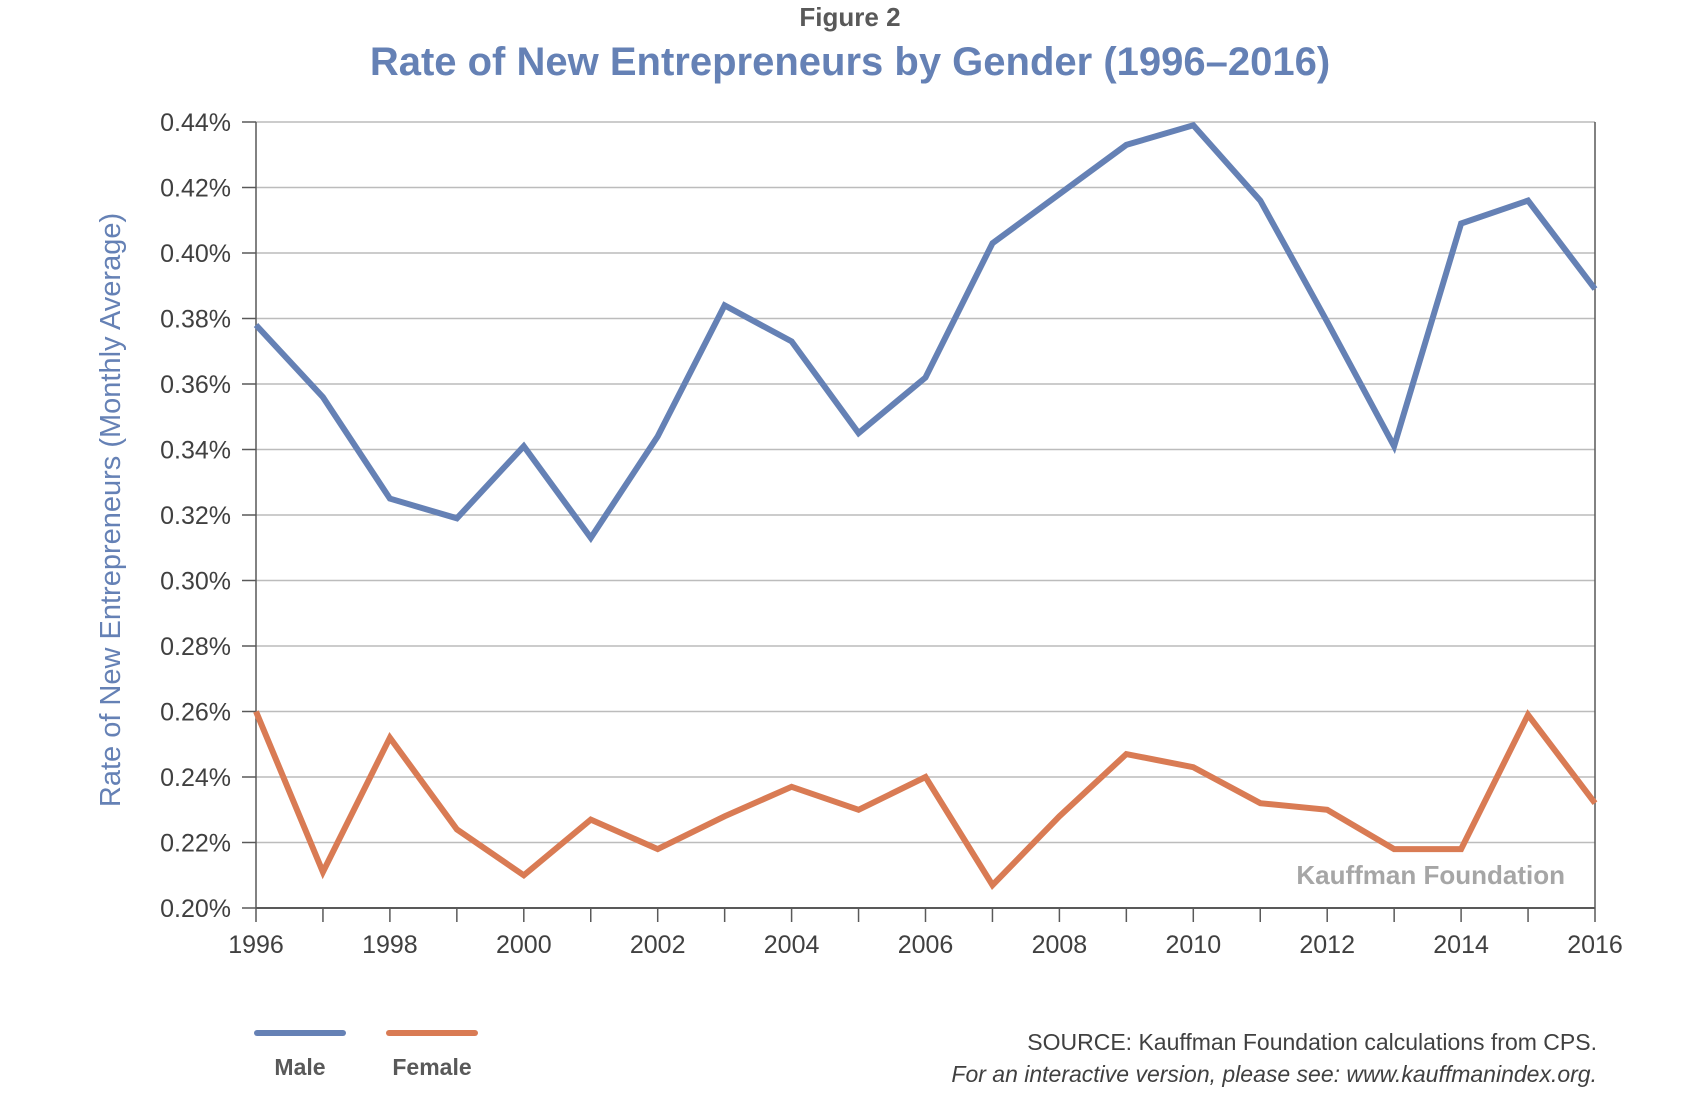 Image resolution: width=1700 pixels, height=1104 pixels. I want to click on y-tick-label: 0.32%, so click(195, 516).